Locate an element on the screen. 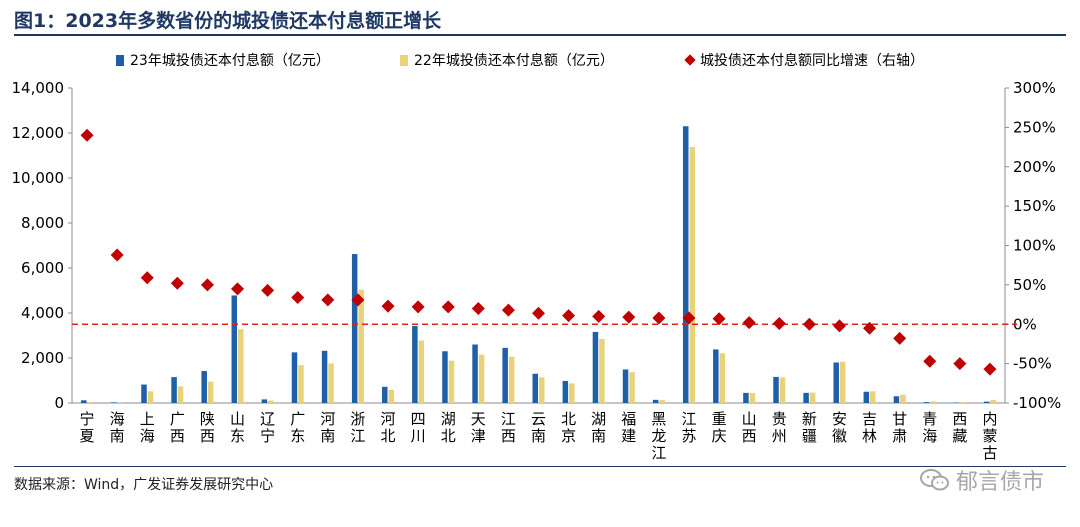 This screenshot has height=527, width=1080. x-tick-label: 四 is located at coordinates (418, 419).